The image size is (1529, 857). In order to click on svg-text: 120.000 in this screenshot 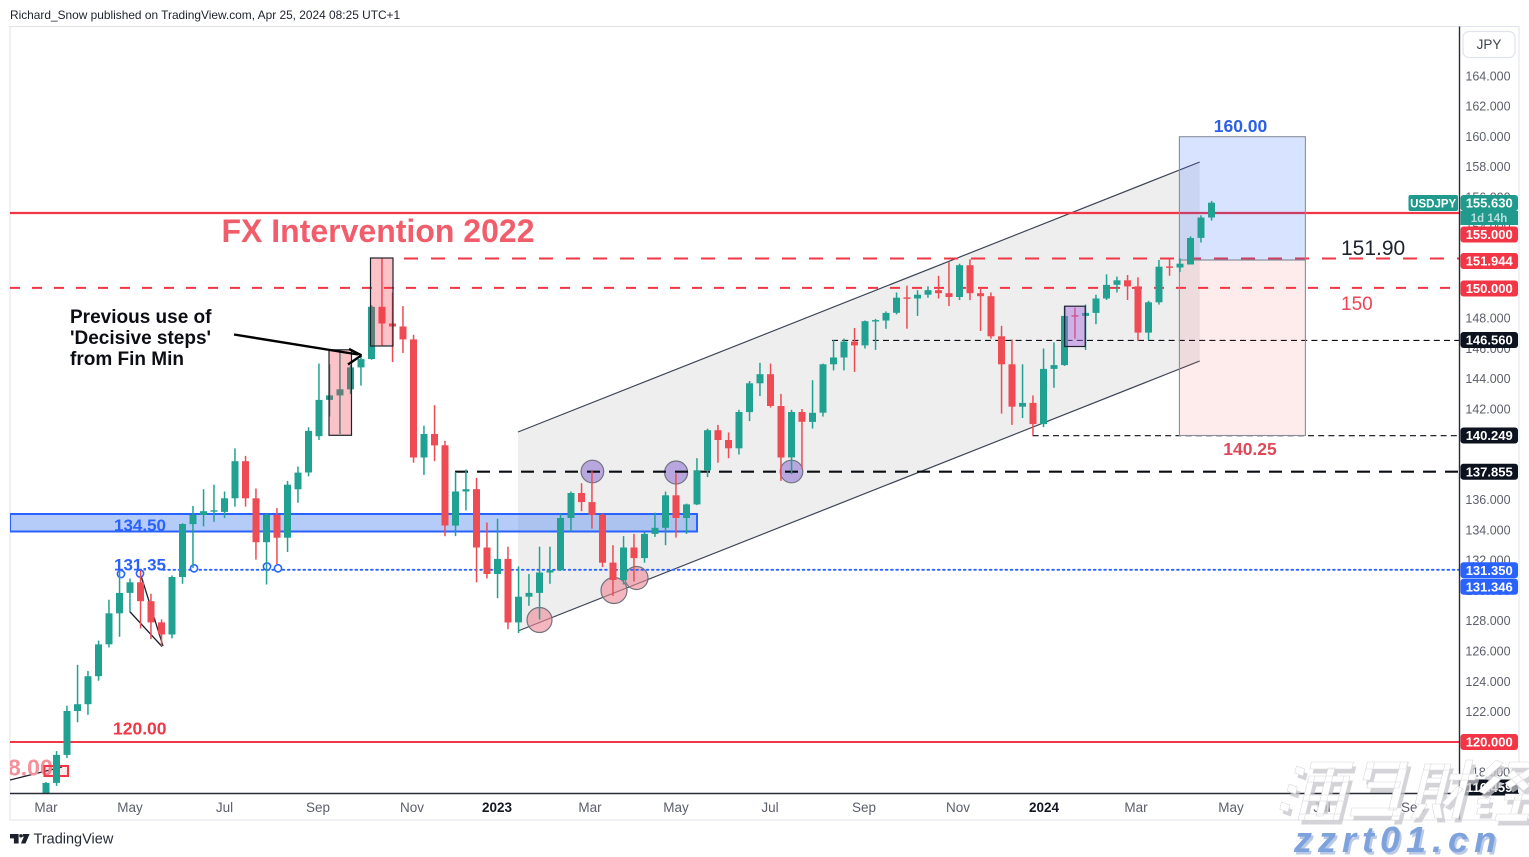, I will do `click(1489, 742)`.